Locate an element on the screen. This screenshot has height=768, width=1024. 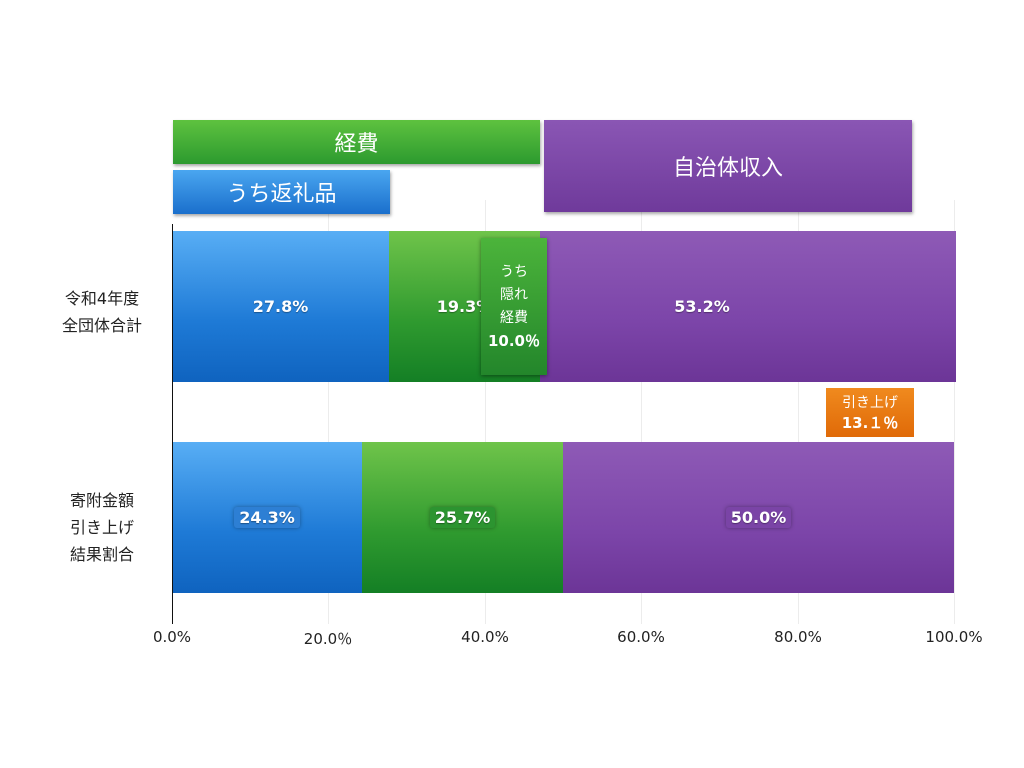
legend-municipal-income: 自治体収入 is located at coordinates (728, 166).